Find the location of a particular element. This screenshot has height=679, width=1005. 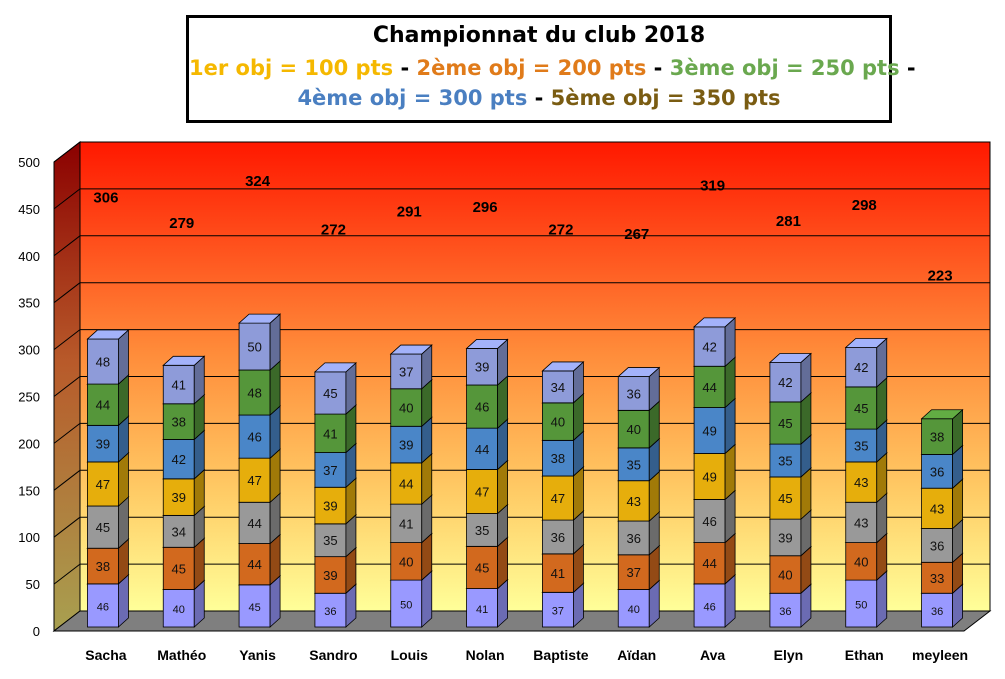

subtitle-line-2: 4ème obj = 300 pts - 5ème obj = 350 pts is located at coordinates (539, 98).